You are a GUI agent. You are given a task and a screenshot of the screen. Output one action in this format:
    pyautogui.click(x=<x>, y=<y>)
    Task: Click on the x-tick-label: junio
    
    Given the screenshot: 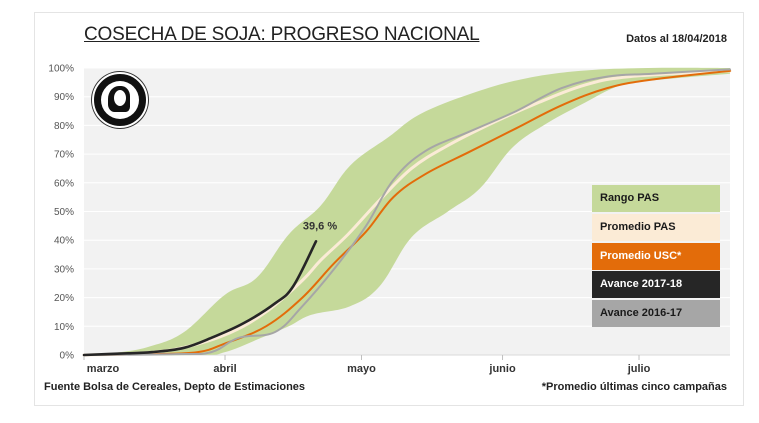 What is the action you would take?
    pyautogui.click(x=502, y=369)
    